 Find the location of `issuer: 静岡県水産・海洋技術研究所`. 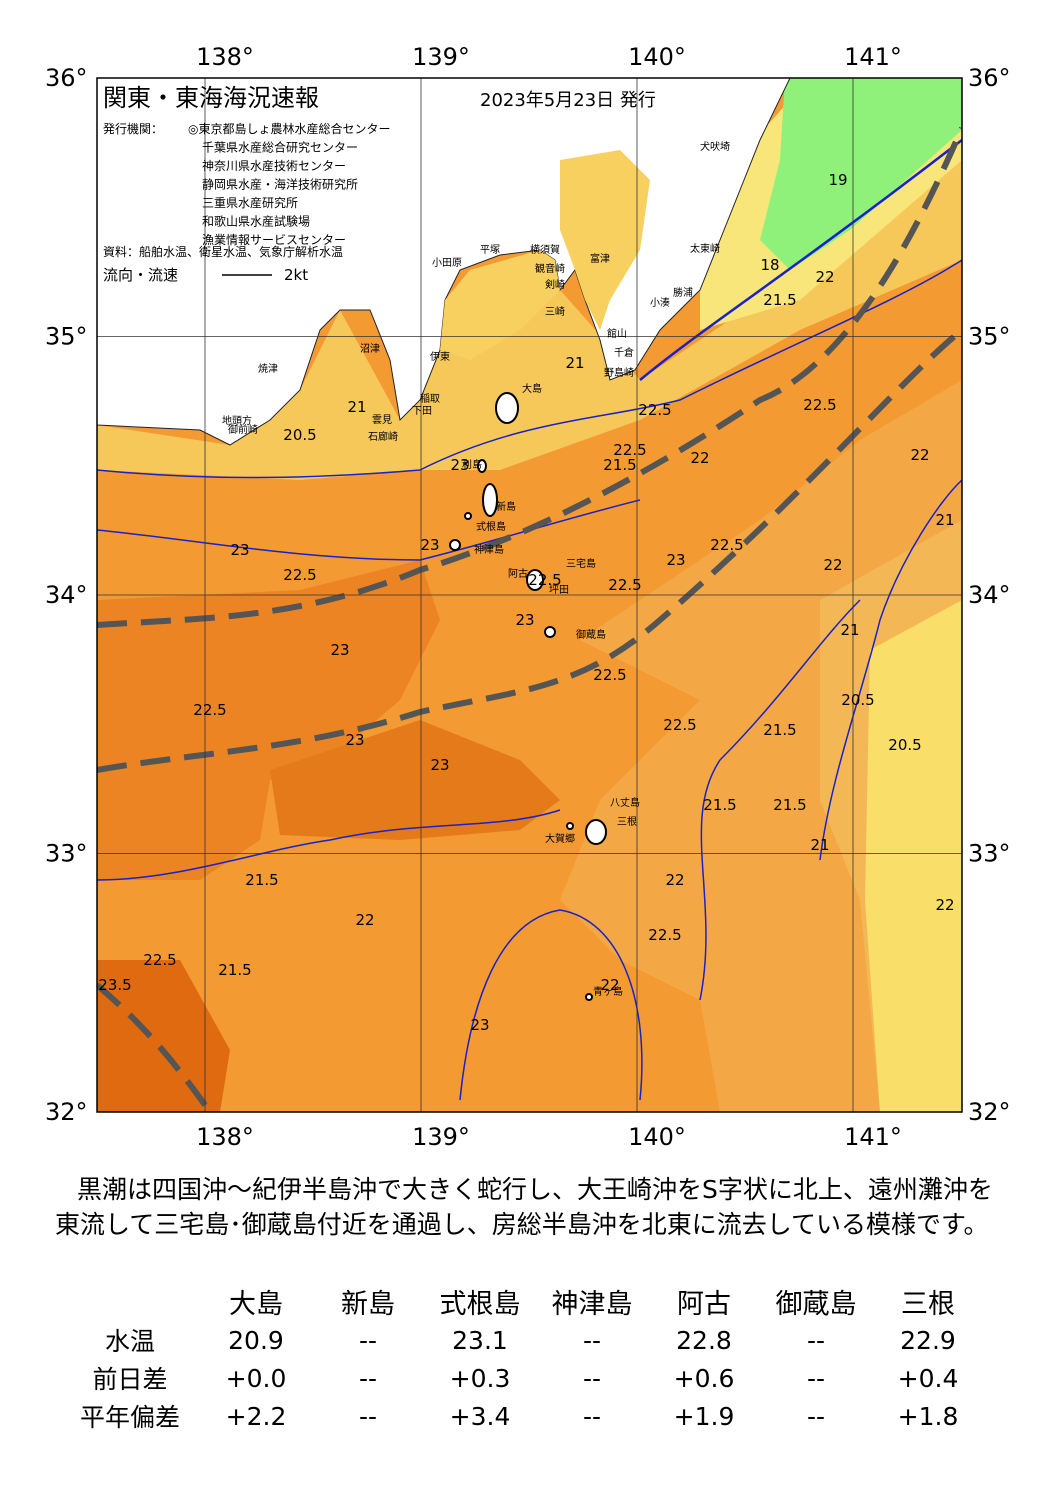

issuer: 静岡県水産・海洋技術研究所 is located at coordinates (280, 184).